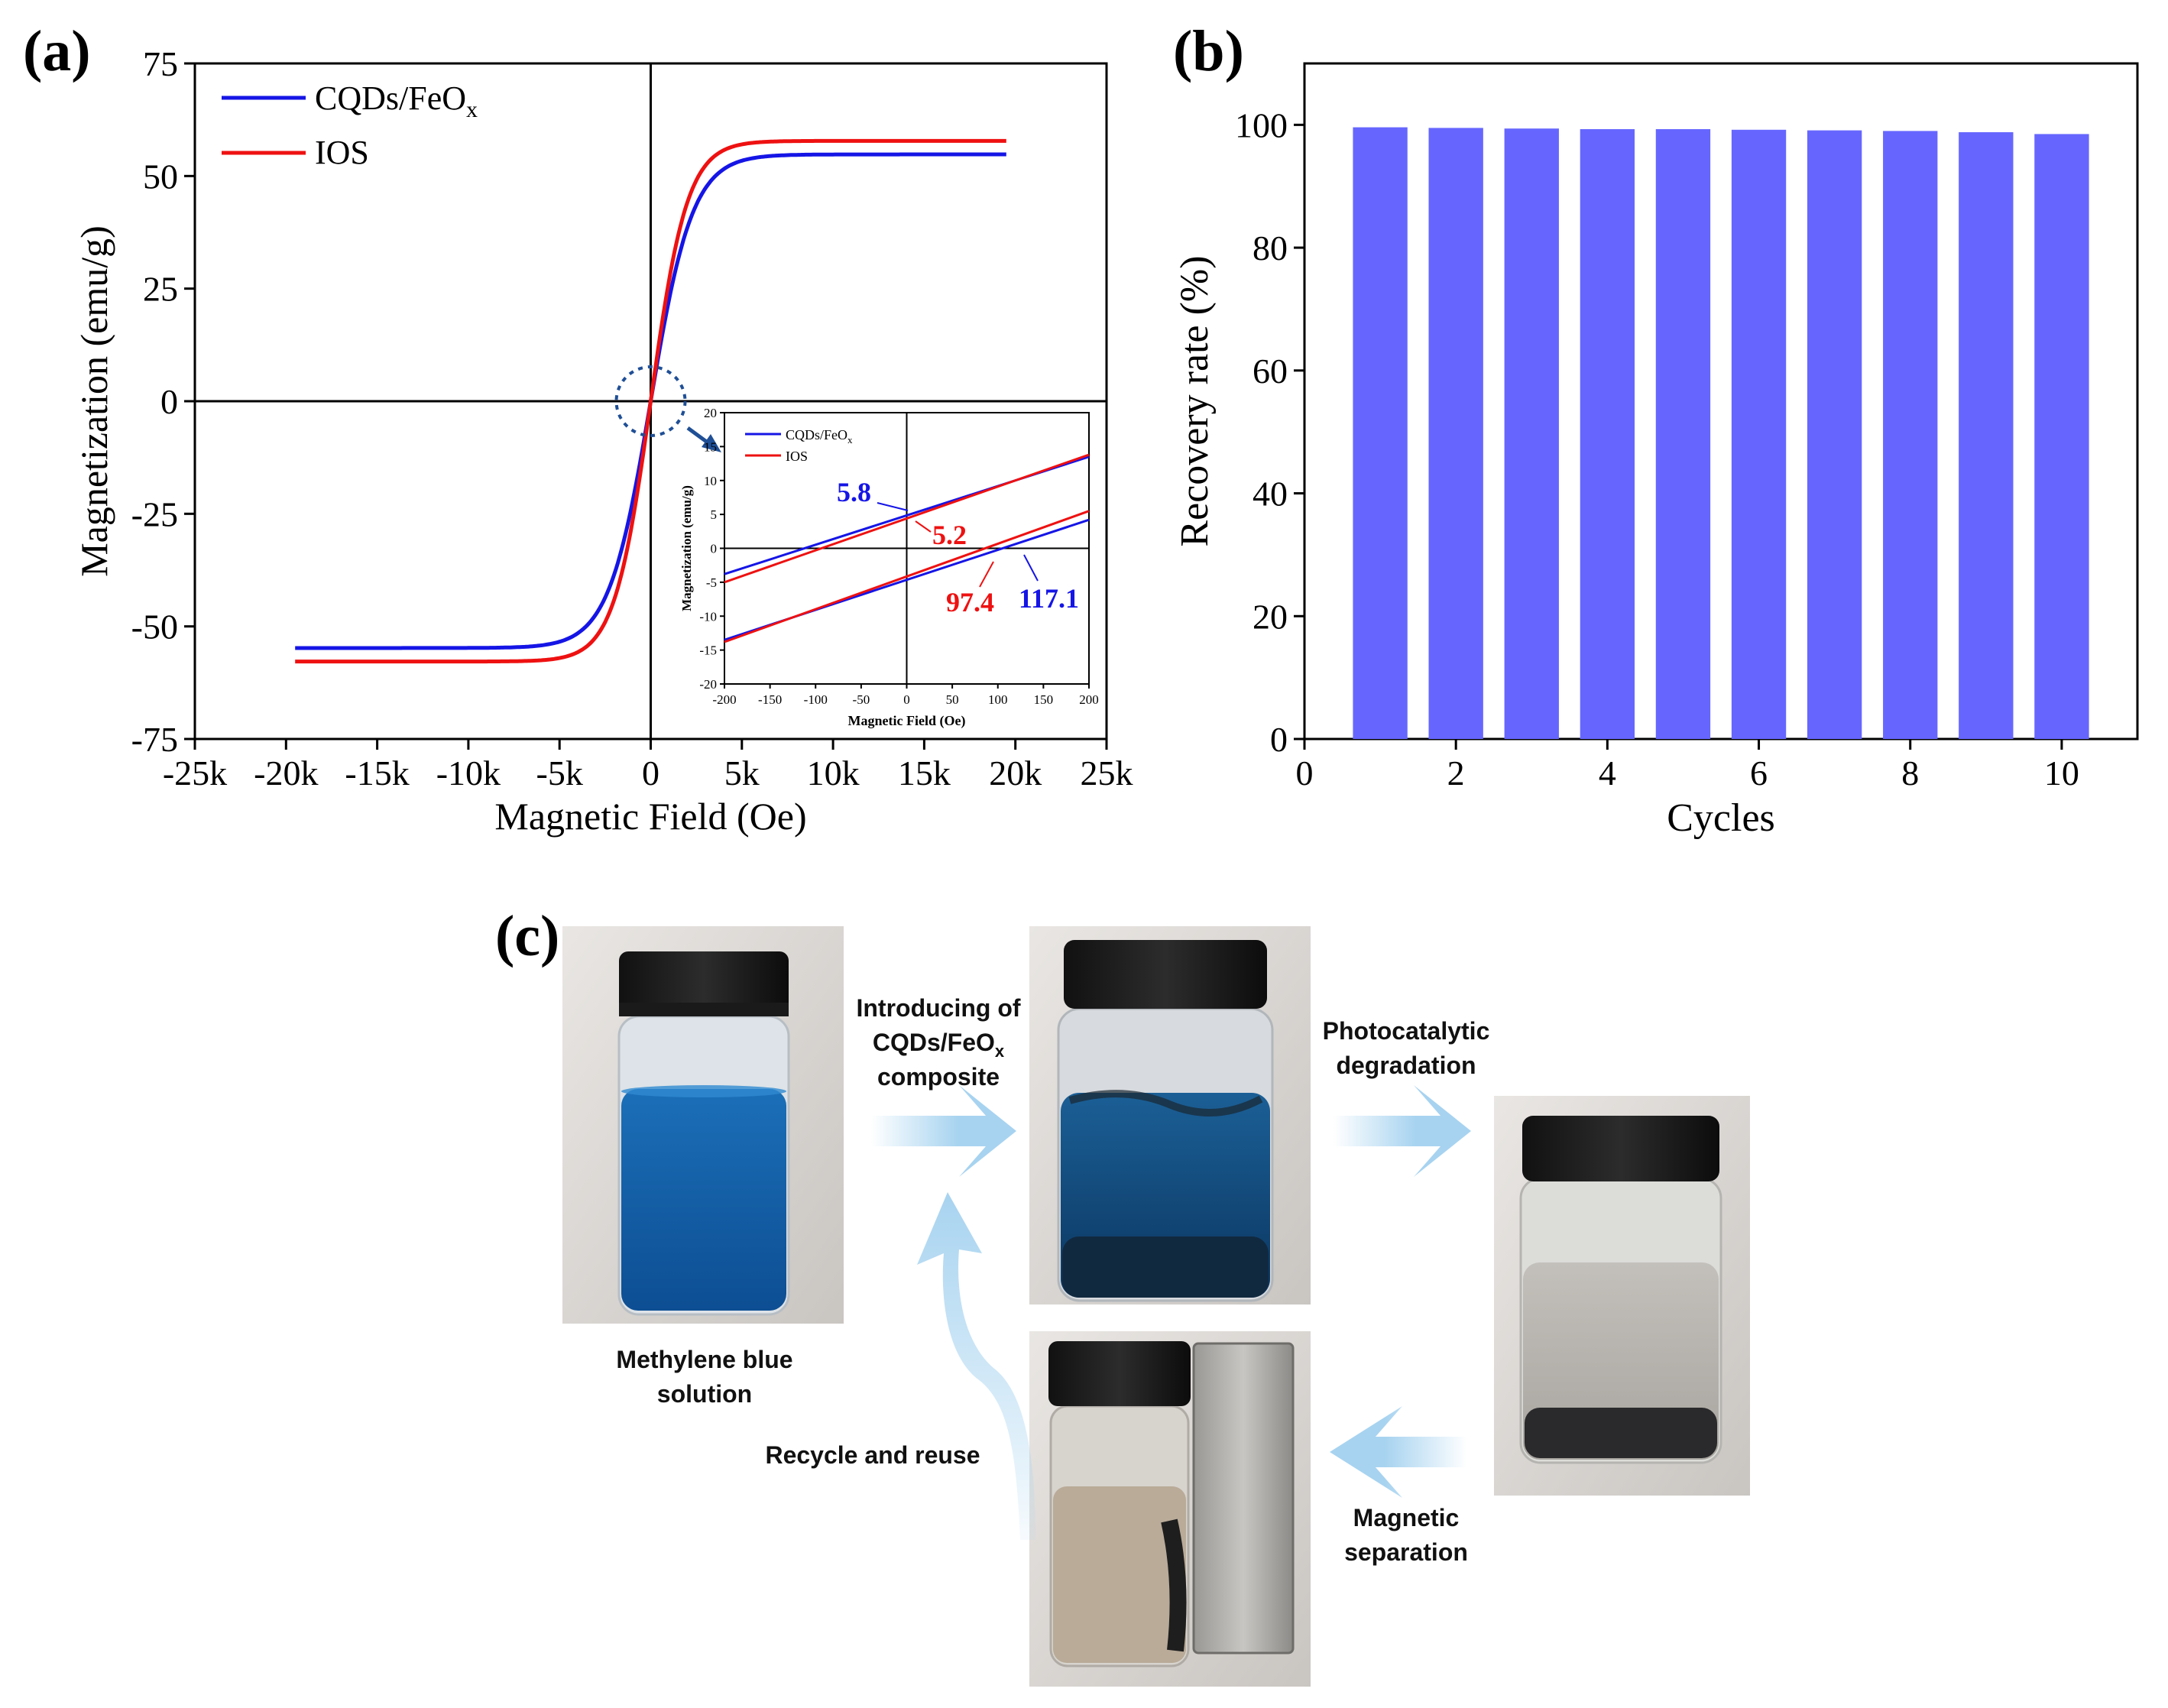 The image size is (2168, 1708). What do you see at coordinates (714, 549) in the screenshot?
I see `inset-ytick-label: 0` at bounding box center [714, 549].